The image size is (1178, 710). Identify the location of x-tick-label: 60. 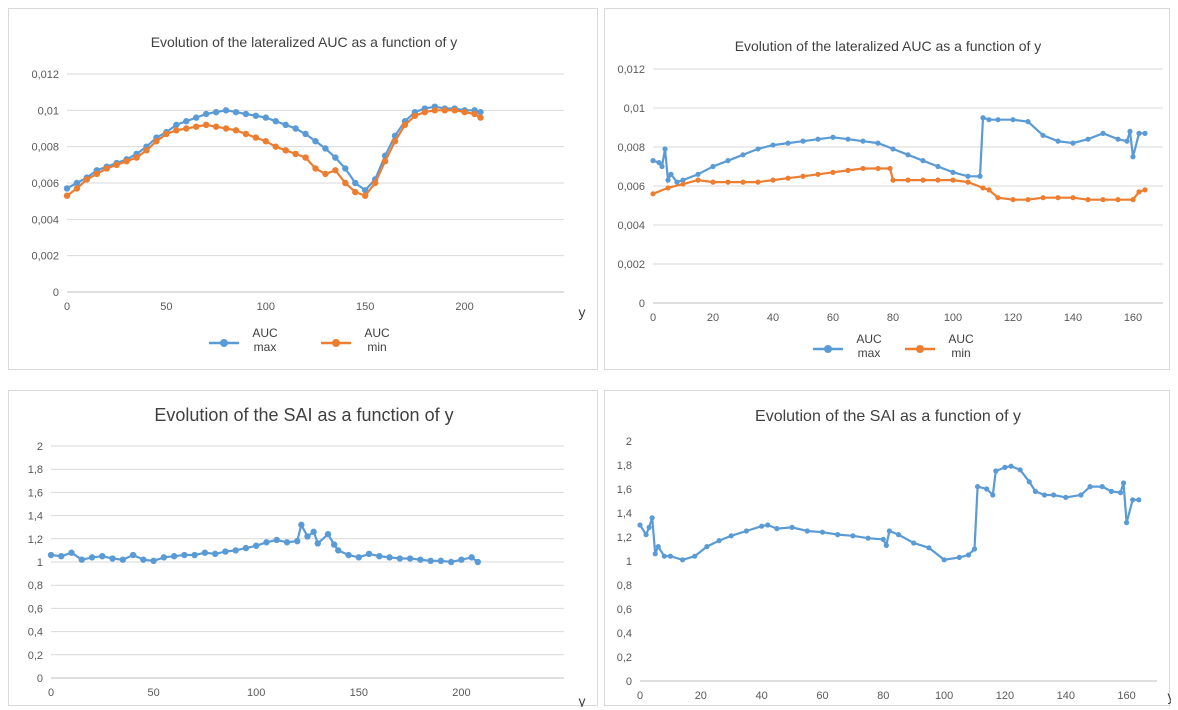
(833, 318).